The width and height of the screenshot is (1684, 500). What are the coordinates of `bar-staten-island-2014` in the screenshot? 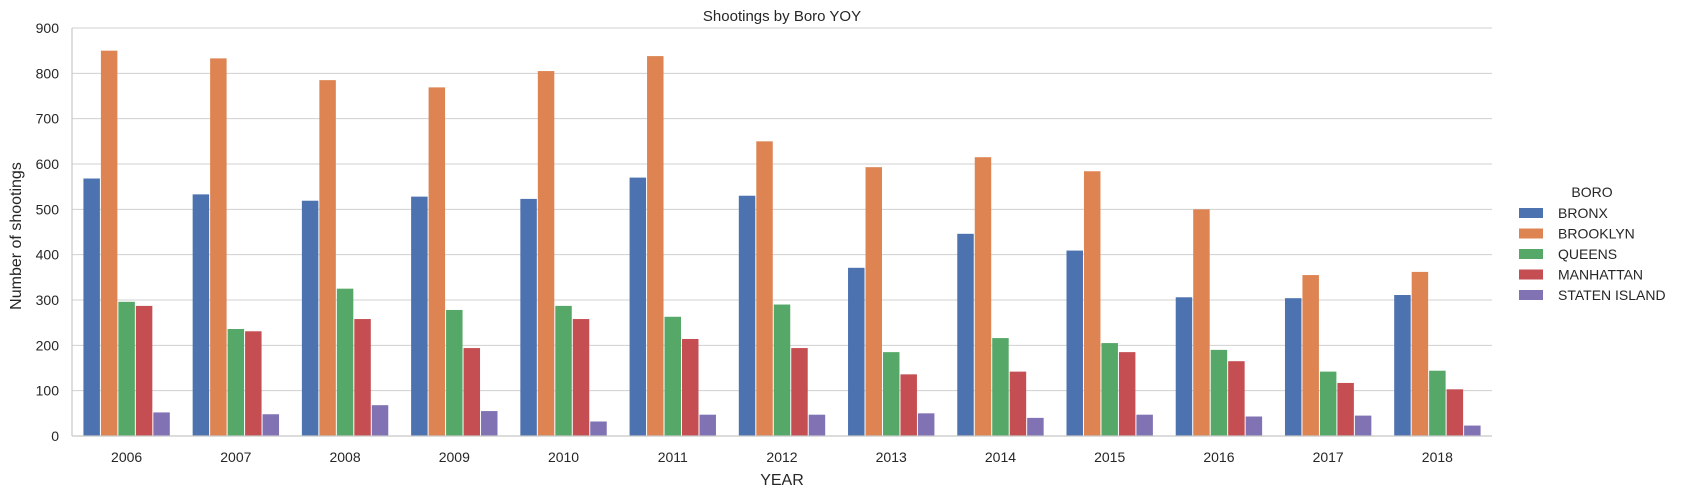 It's located at (1035, 426).